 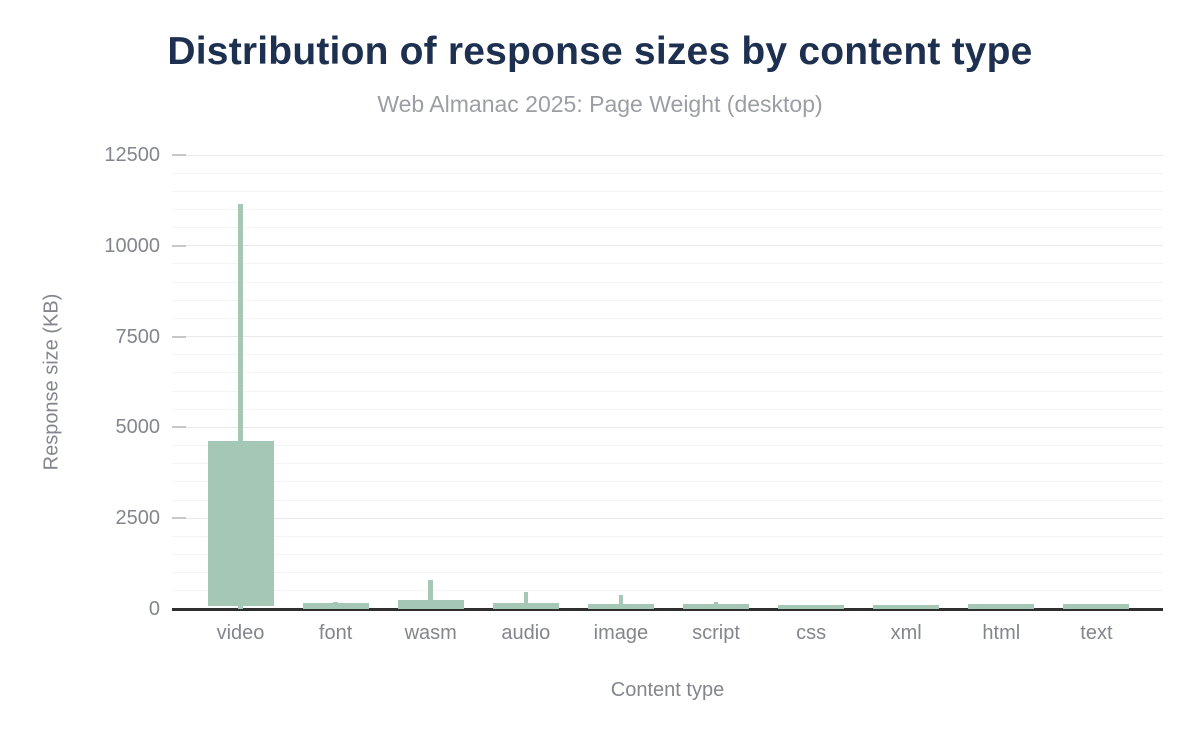 What do you see at coordinates (132, 155) in the screenshot?
I see `y-tick-label: 12500` at bounding box center [132, 155].